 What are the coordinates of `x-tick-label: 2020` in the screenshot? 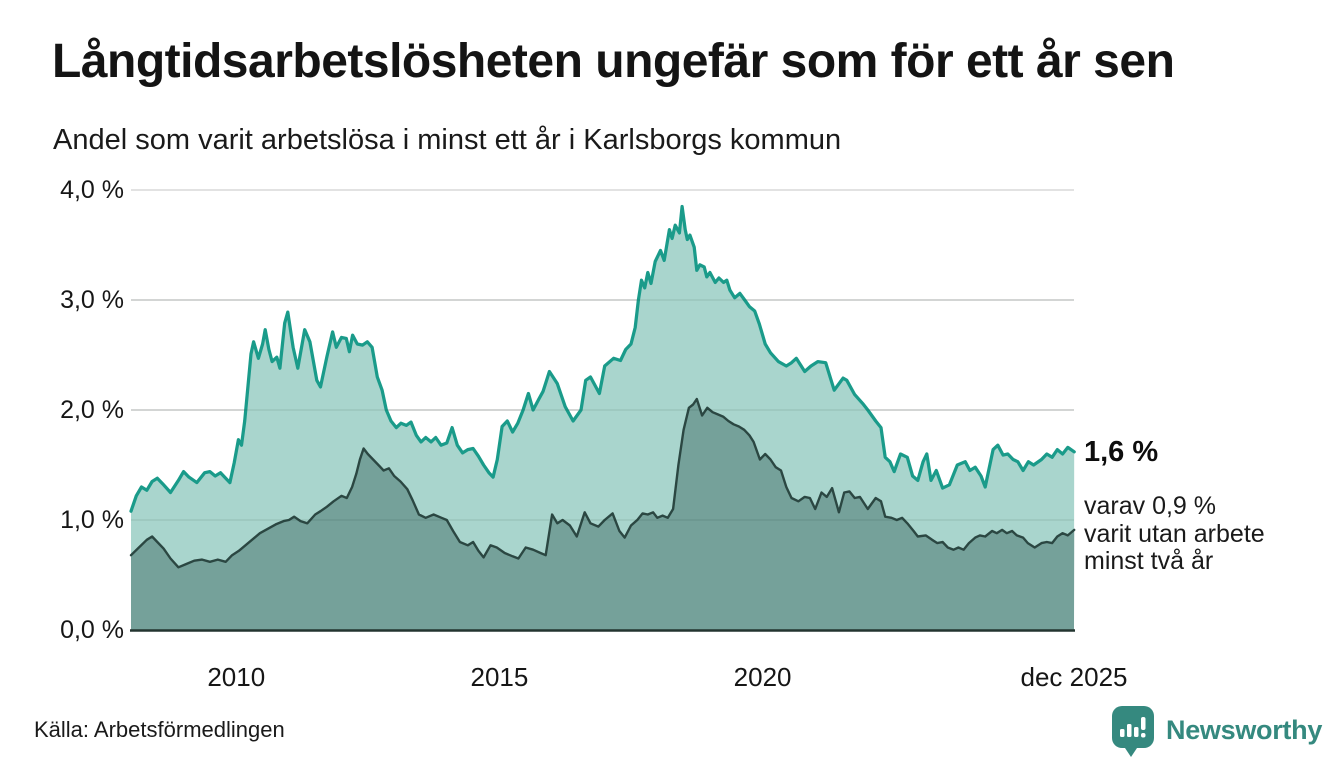 It's located at (762, 677).